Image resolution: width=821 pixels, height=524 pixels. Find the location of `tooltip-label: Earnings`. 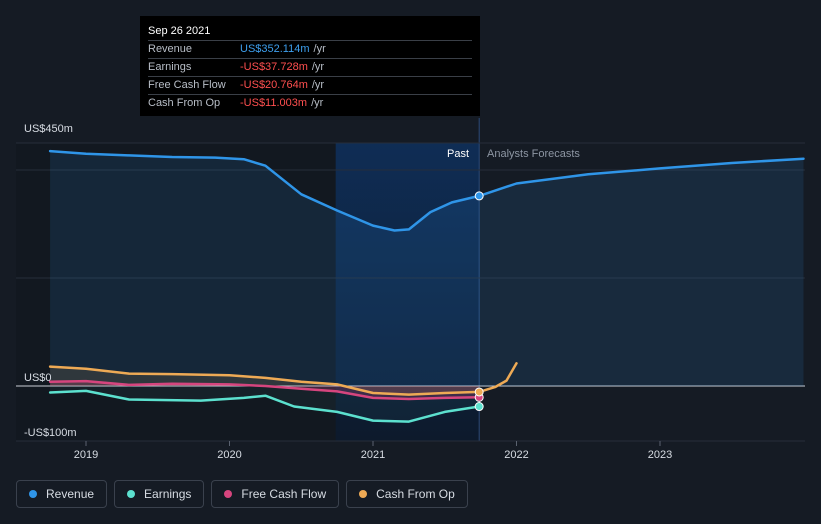

tooltip-label: Earnings is located at coordinates (170, 67).